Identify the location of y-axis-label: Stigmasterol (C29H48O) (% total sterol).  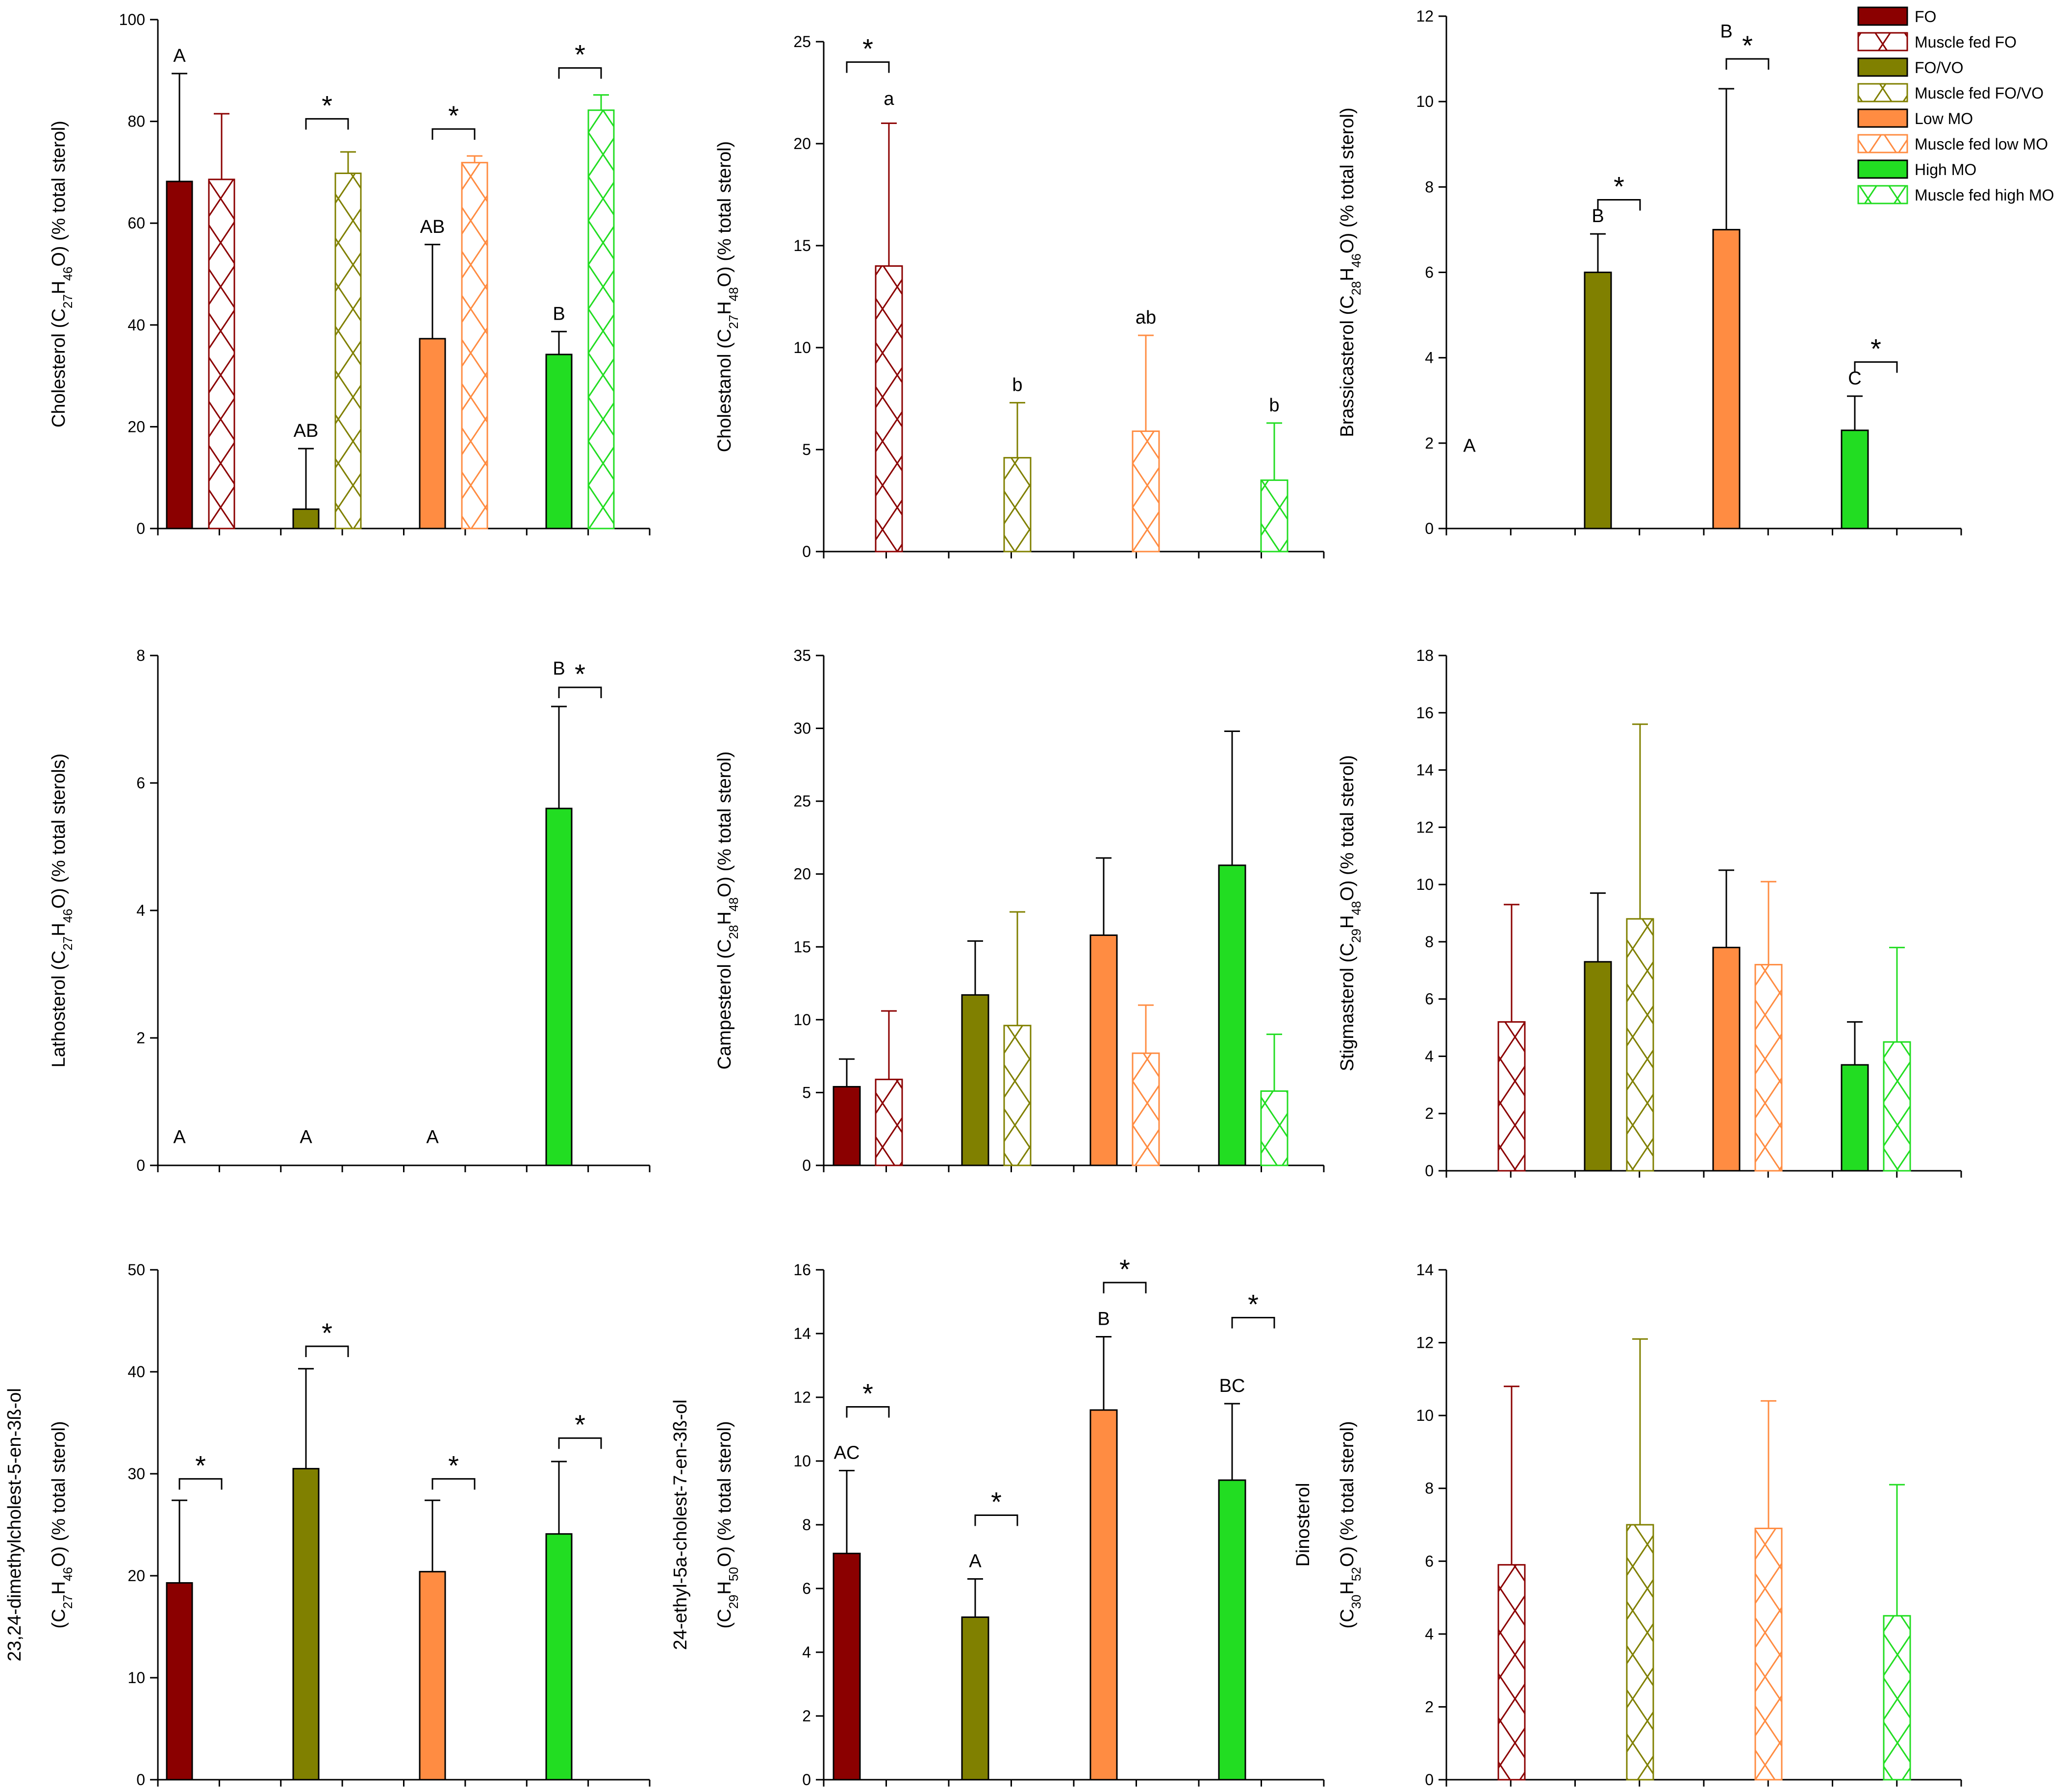
(1351, 913).